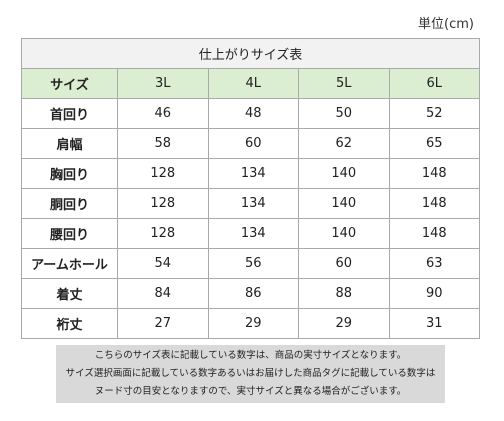 This screenshot has width=504, height=421. What do you see at coordinates (344, 113) in the screenshot?
I see `table-cell: 50` at bounding box center [344, 113].